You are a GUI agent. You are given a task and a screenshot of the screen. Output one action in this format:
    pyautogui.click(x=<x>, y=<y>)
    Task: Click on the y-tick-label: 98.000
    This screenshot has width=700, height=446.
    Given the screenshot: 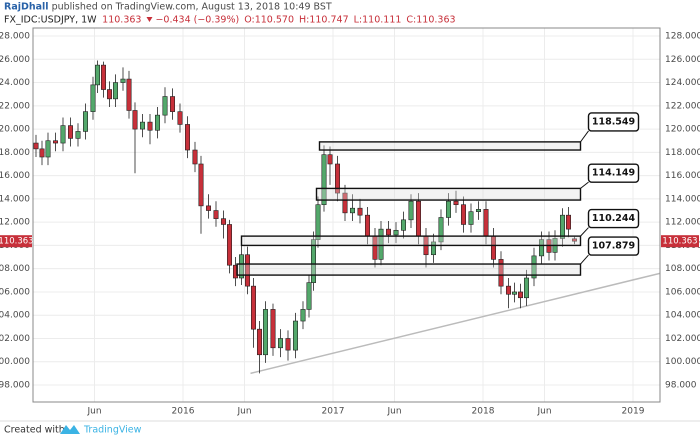 What is the action you would take?
    pyautogui.click(x=15, y=386)
    